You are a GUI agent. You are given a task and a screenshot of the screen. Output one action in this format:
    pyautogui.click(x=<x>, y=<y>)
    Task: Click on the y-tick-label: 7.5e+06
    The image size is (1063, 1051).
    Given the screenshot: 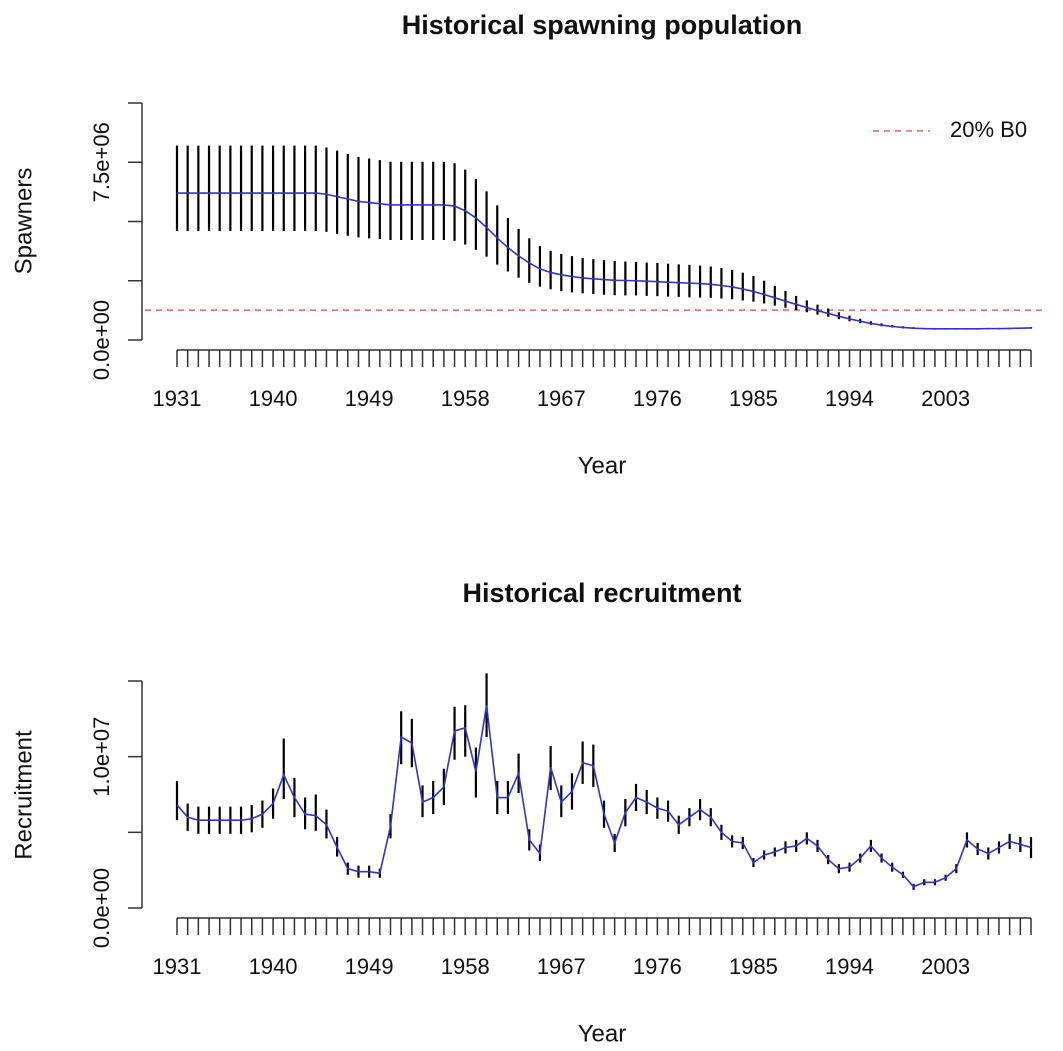 What is the action you would take?
    pyautogui.click(x=101, y=162)
    